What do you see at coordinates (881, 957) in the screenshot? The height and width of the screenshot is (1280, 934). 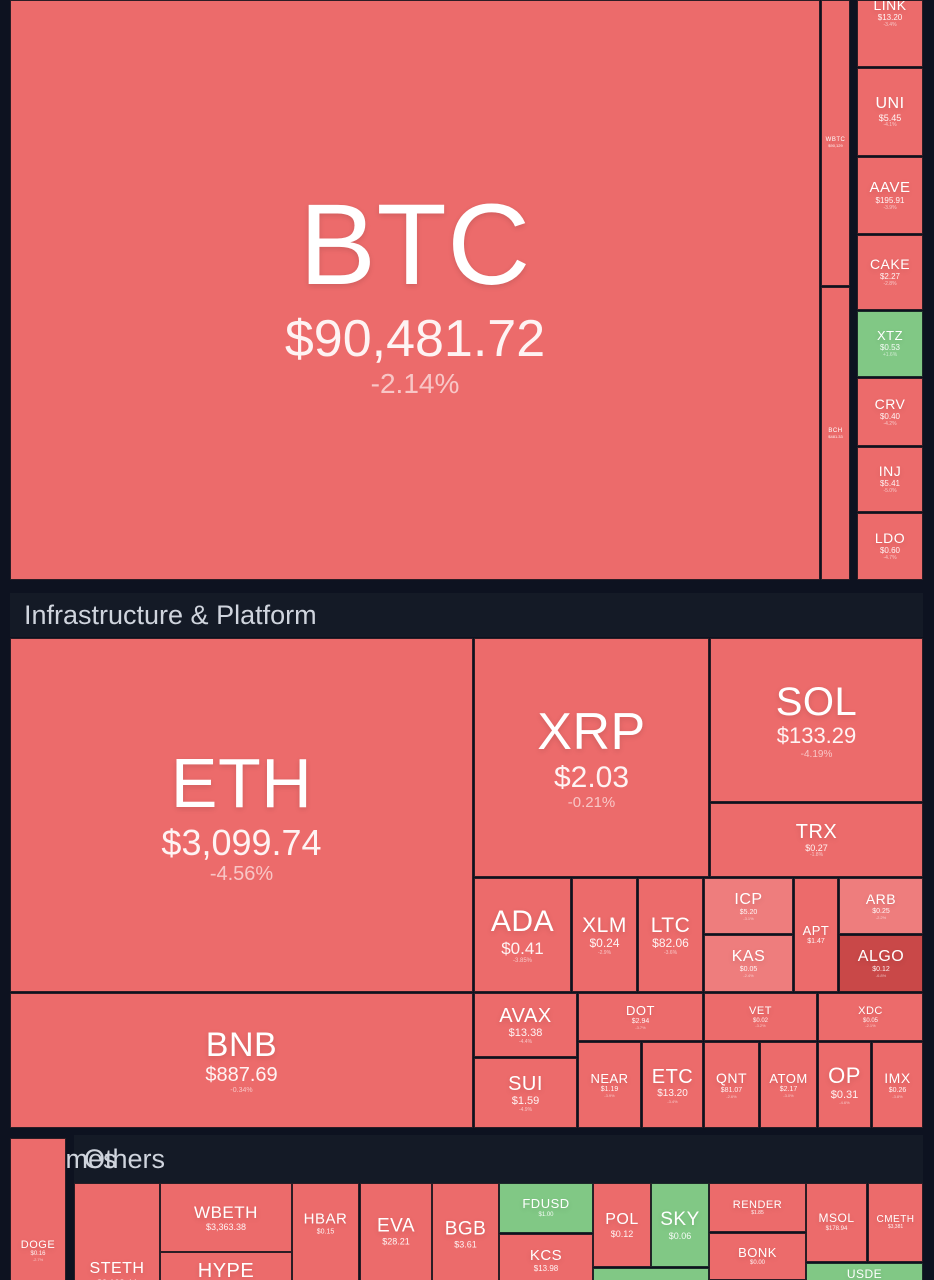 I see `tile-sym: ALGO` at bounding box center [881, 957].